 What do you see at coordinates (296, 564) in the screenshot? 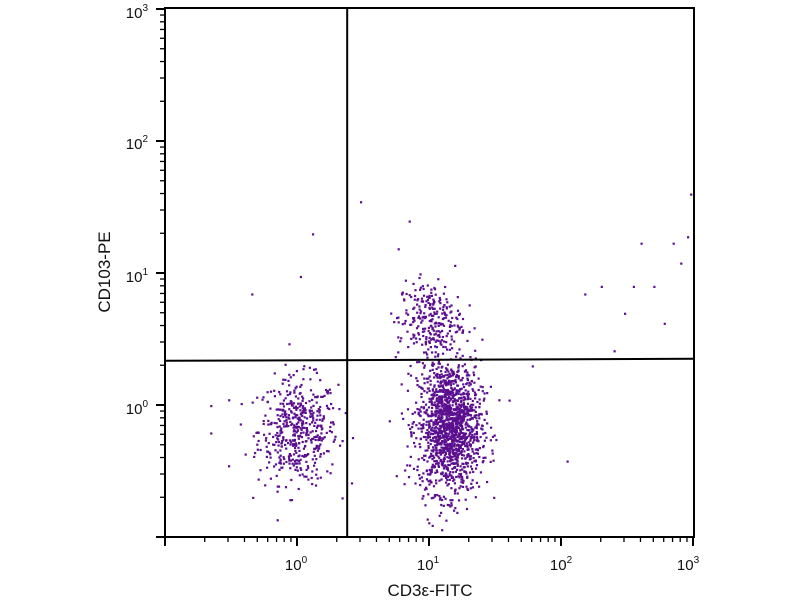
I see `x-tick-label: 100` at bounding box center [296, 564].